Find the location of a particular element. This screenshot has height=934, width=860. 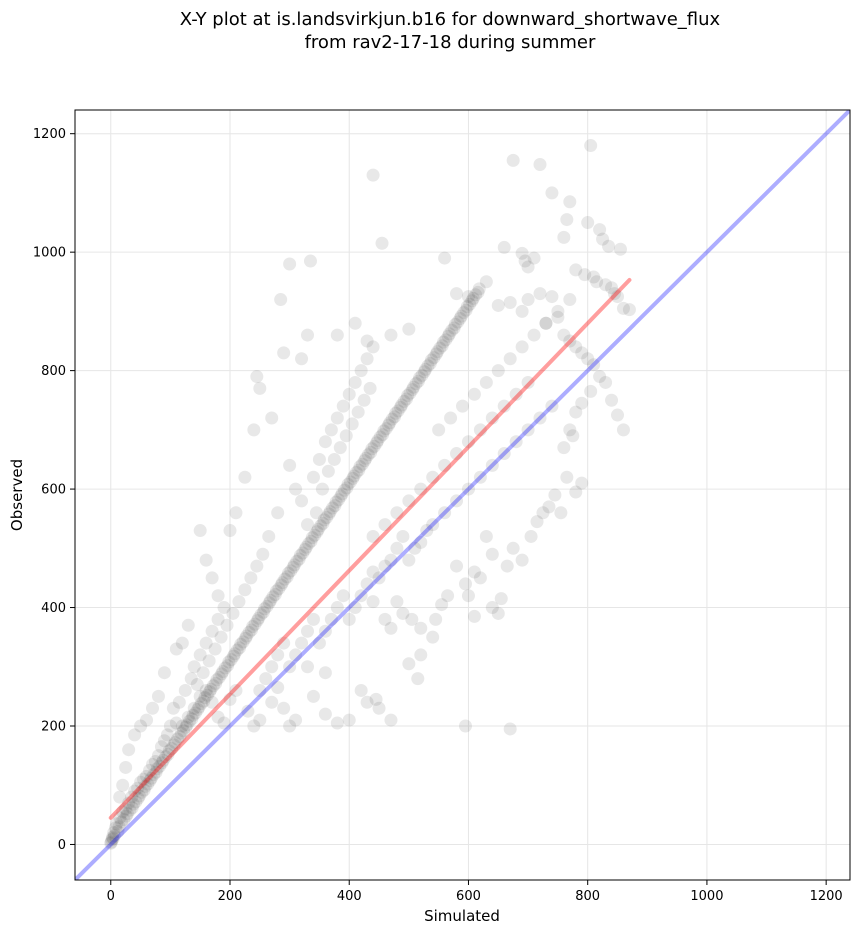

chart-subtitle: from rav2-17-18 during summer is located at coordinates (450, 42).